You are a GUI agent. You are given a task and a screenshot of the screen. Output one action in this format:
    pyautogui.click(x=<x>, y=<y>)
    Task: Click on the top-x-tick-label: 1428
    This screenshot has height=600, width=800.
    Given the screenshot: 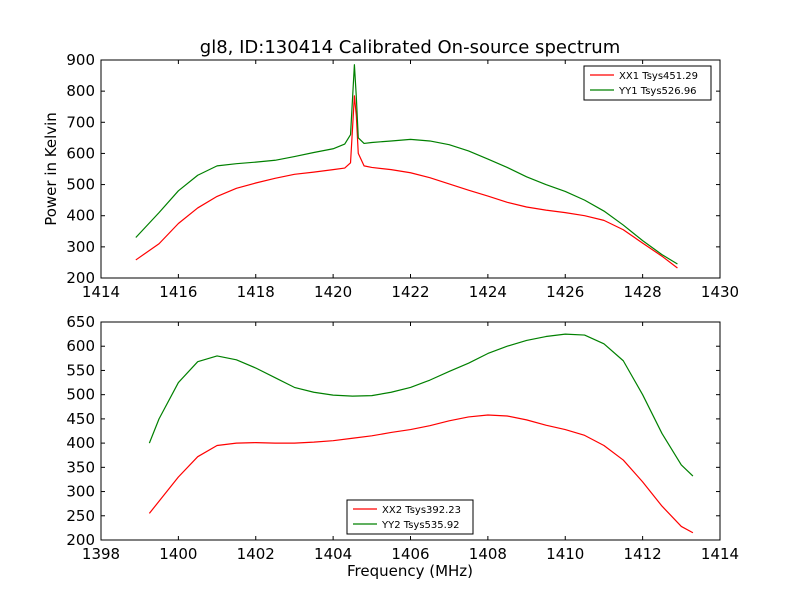 What is the action you would take?
    pyautogui.click(x=643, y=292)
    